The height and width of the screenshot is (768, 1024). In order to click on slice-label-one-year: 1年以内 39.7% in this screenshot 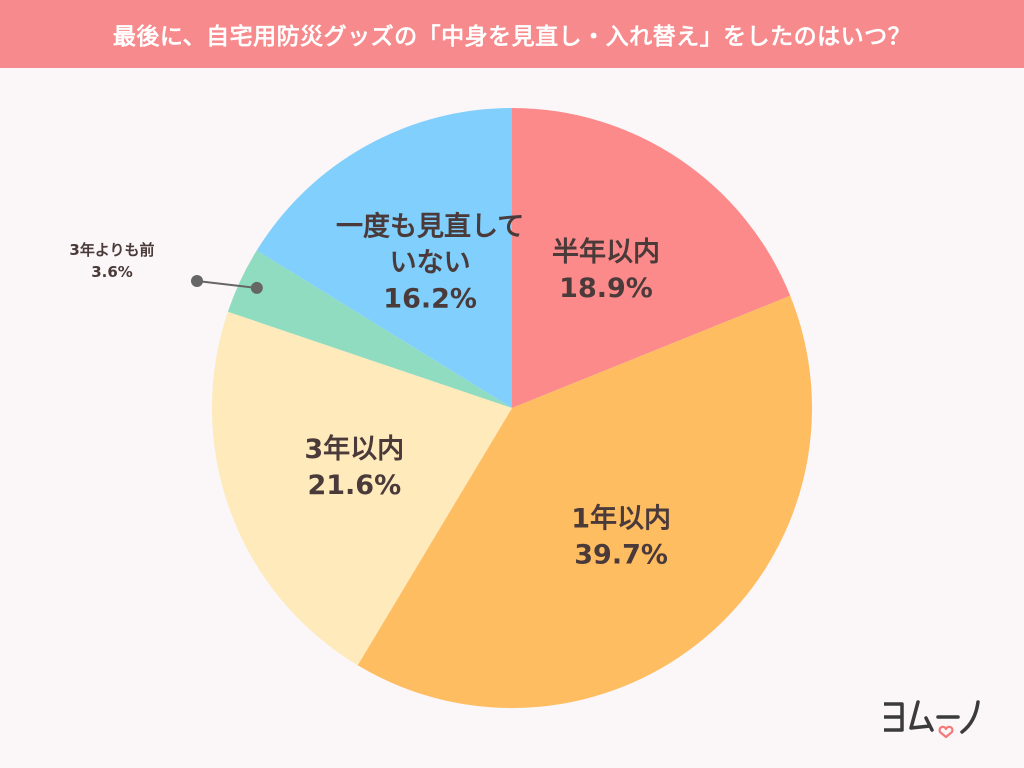, I will do `click(621, 537)`.